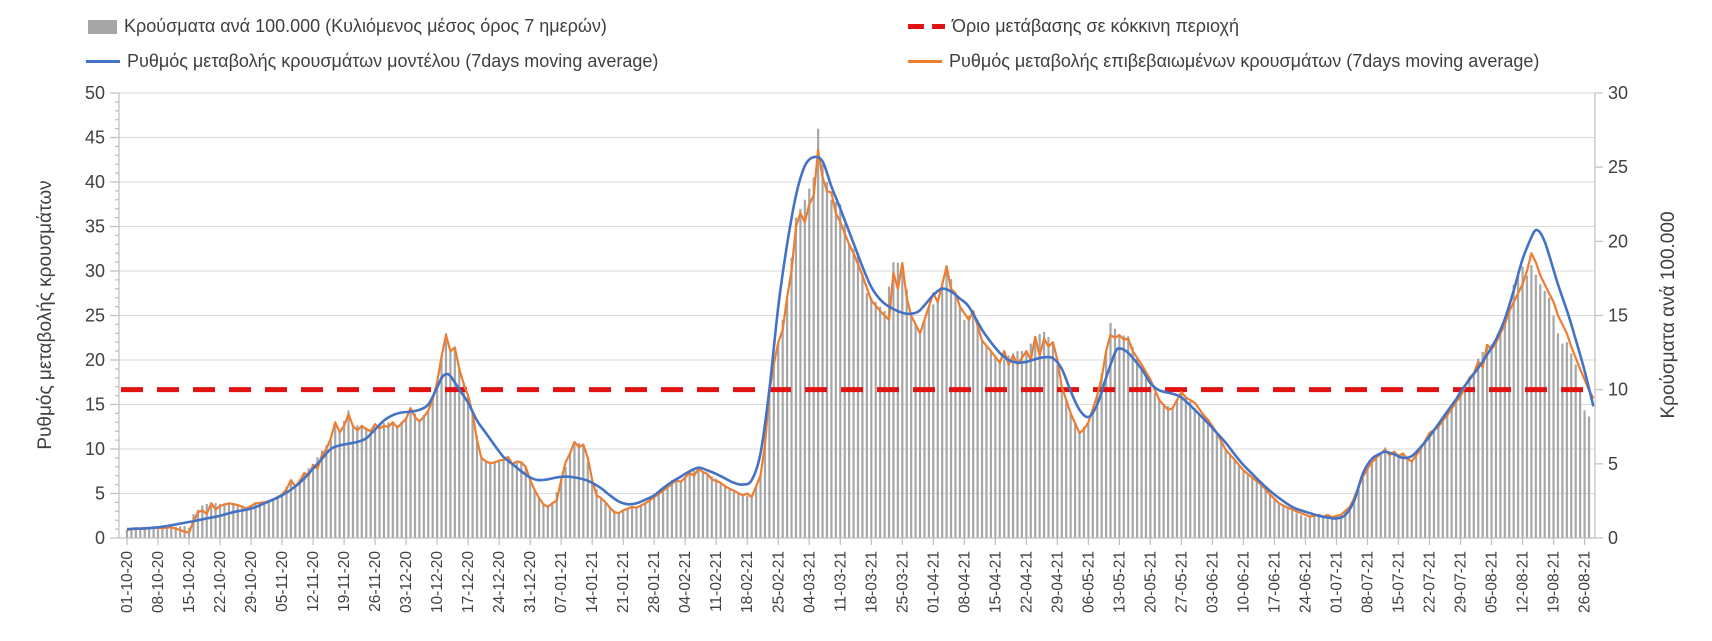 This screenshot has width=1712, height=641. I want to click on left-axis-tick-label: 40, so click(95, 182).